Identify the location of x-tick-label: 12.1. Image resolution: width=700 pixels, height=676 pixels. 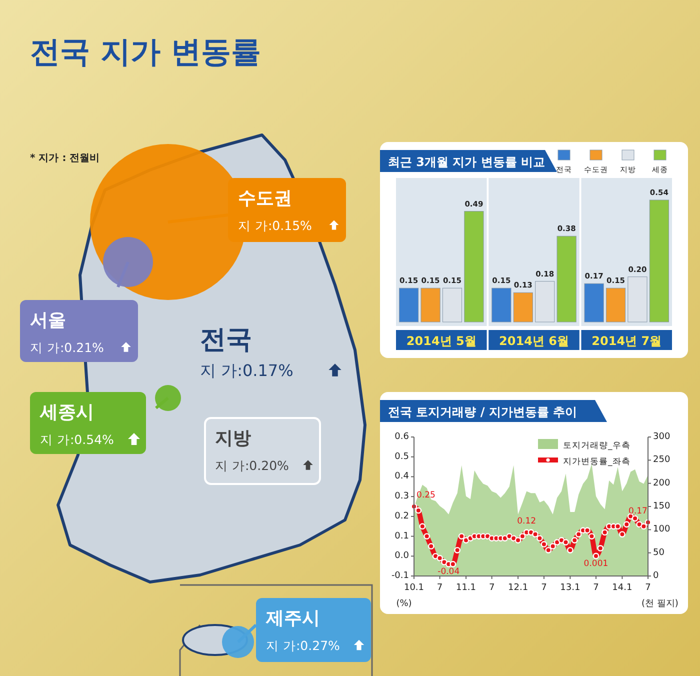
(518, 588).